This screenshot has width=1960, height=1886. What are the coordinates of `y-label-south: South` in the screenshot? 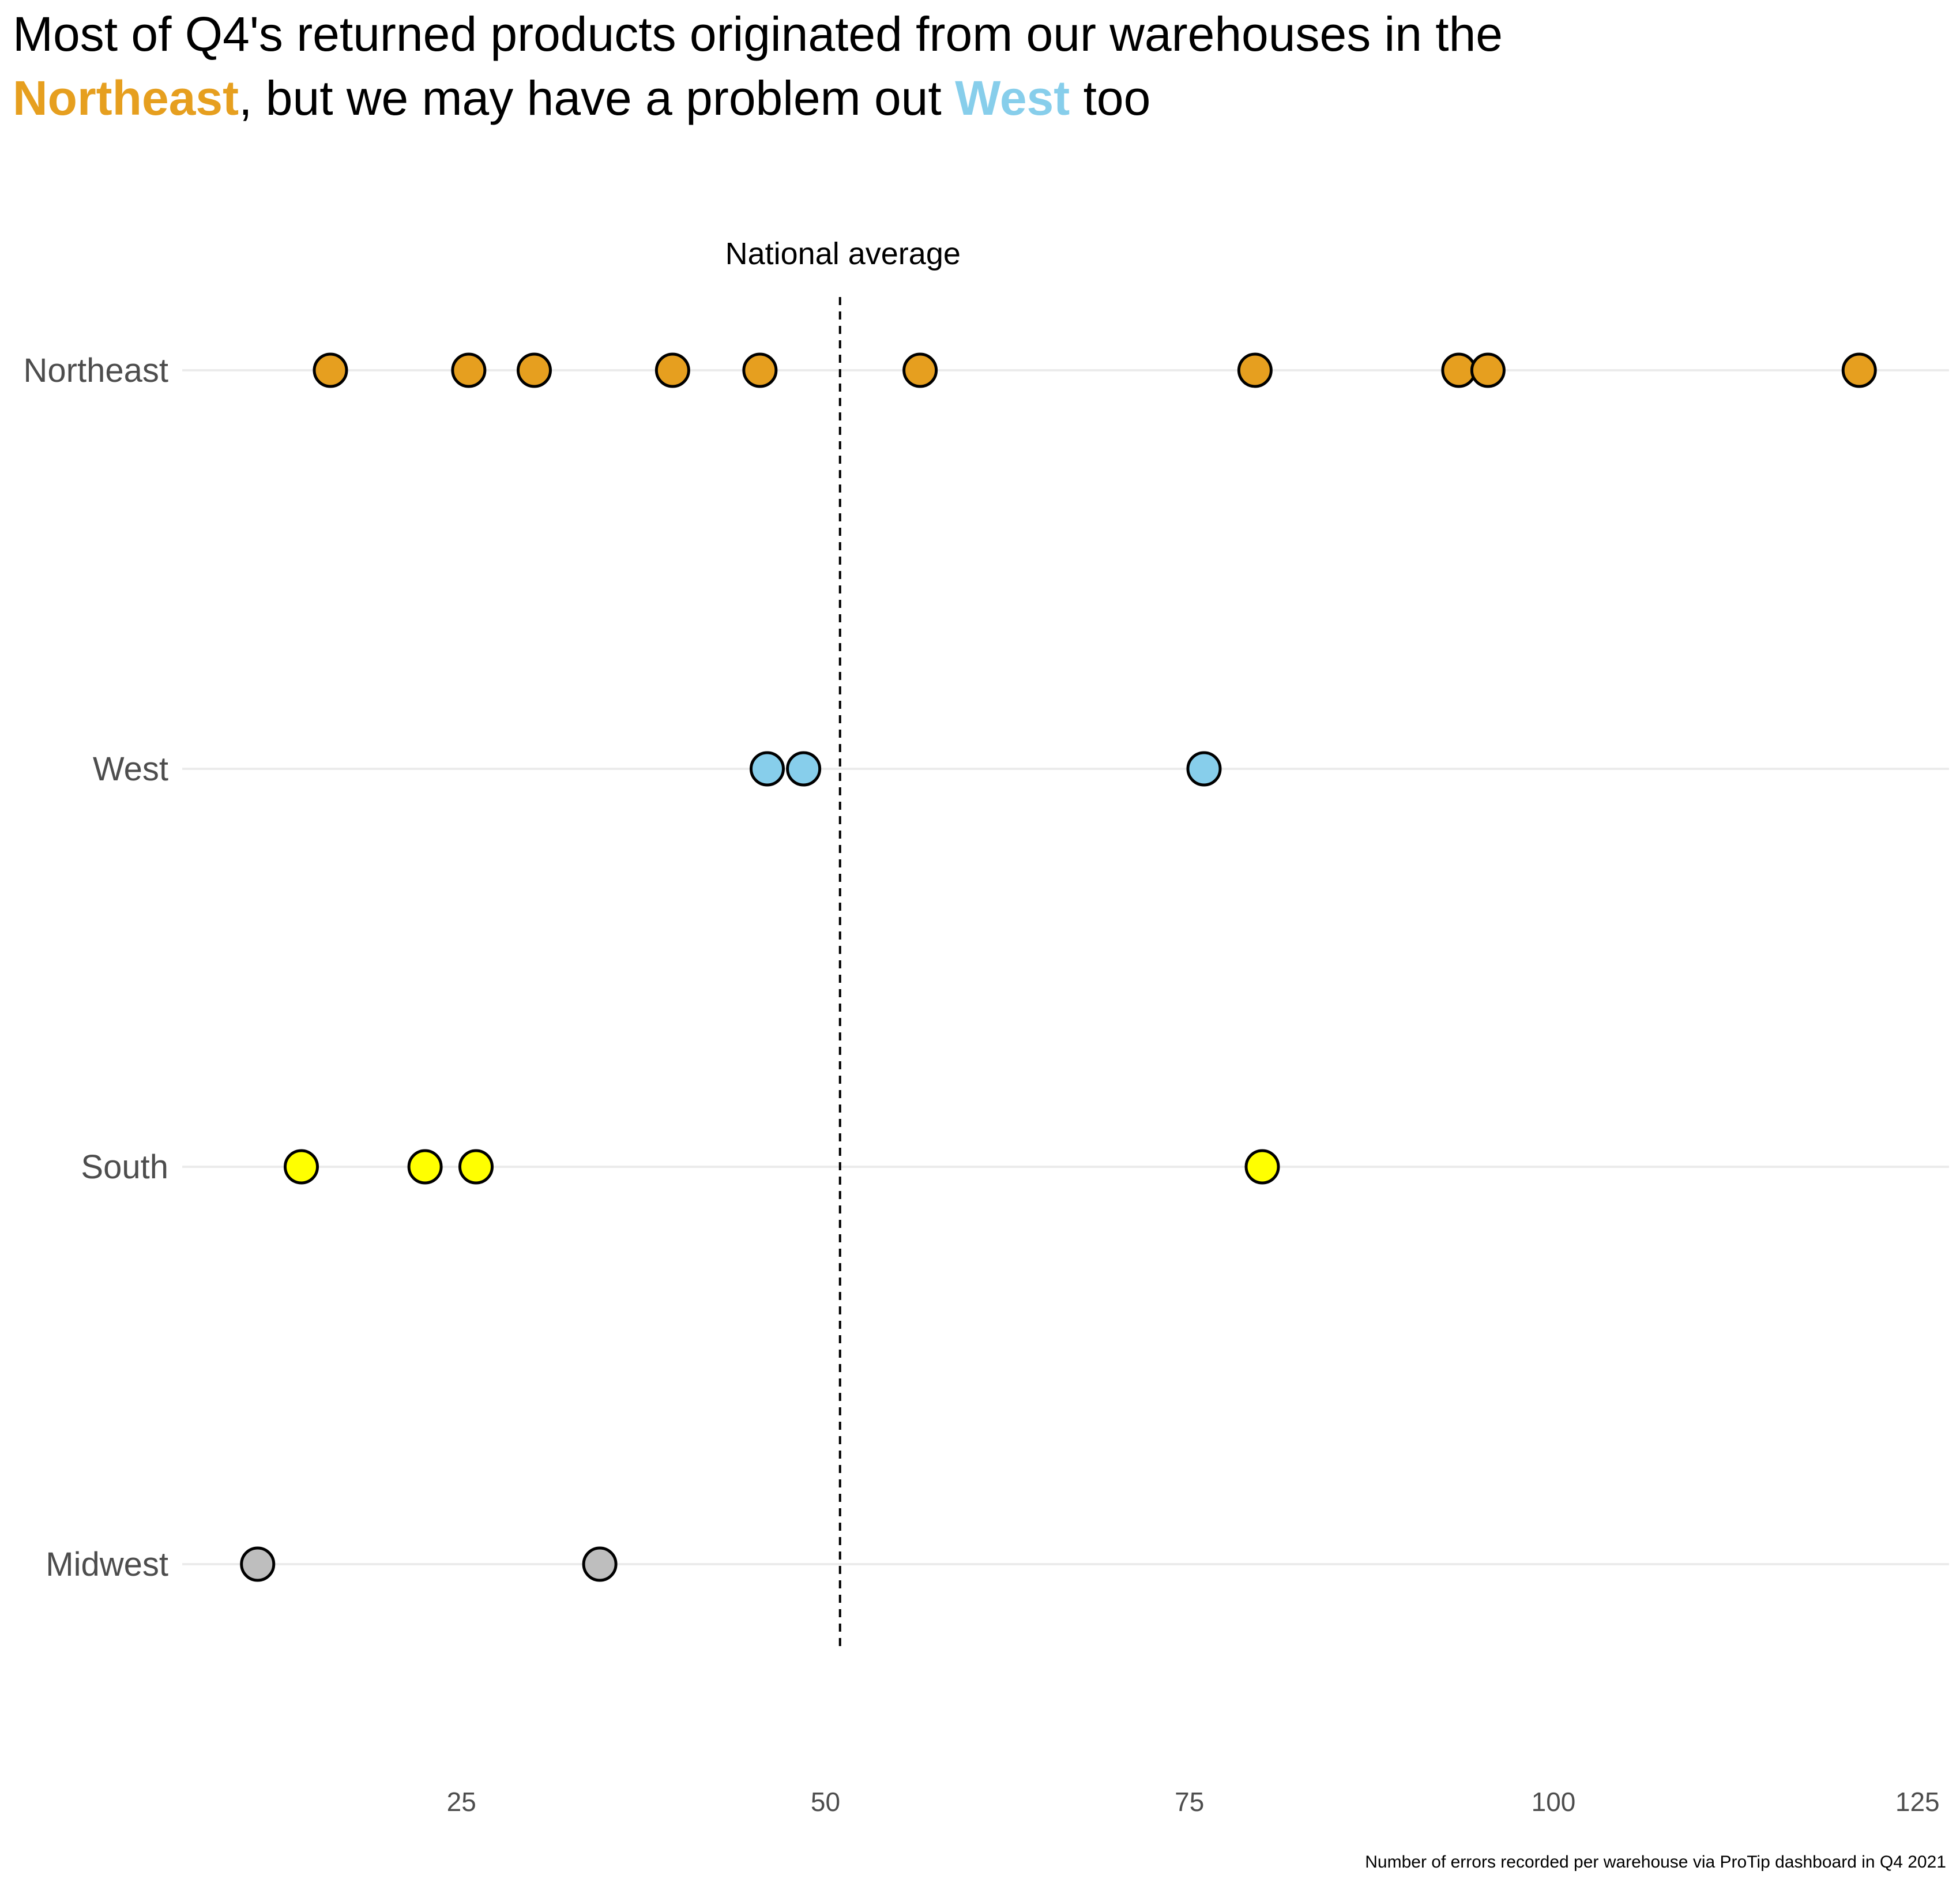 It's located at (125, 1167).